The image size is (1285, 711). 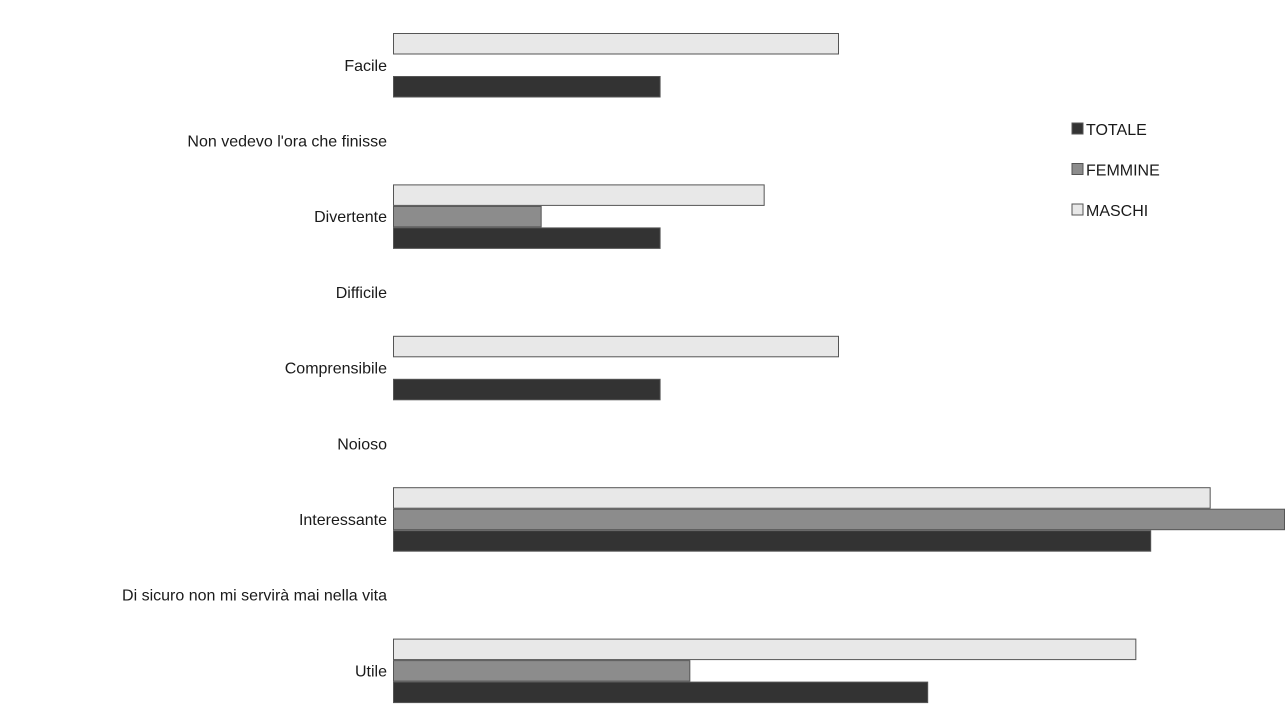 I want to click on category-label-divertente: Divertente, so click(x=350, y=217).